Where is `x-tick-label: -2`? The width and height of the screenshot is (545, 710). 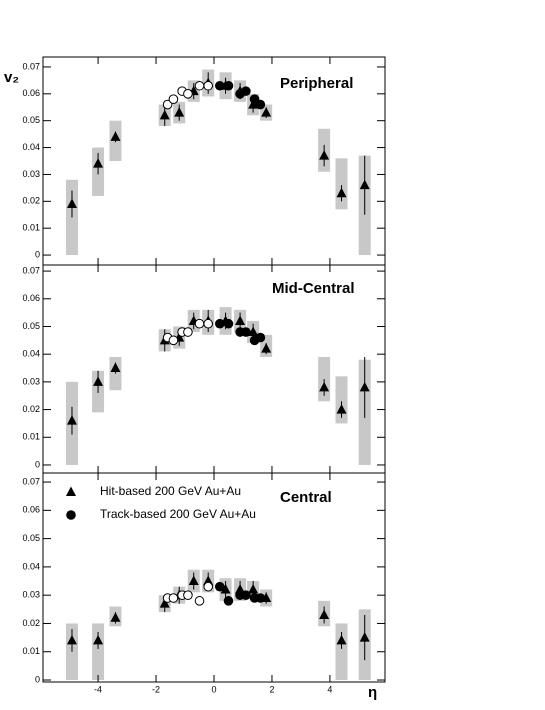
x-tick-label: -2 is located at coordinates (156, 689).